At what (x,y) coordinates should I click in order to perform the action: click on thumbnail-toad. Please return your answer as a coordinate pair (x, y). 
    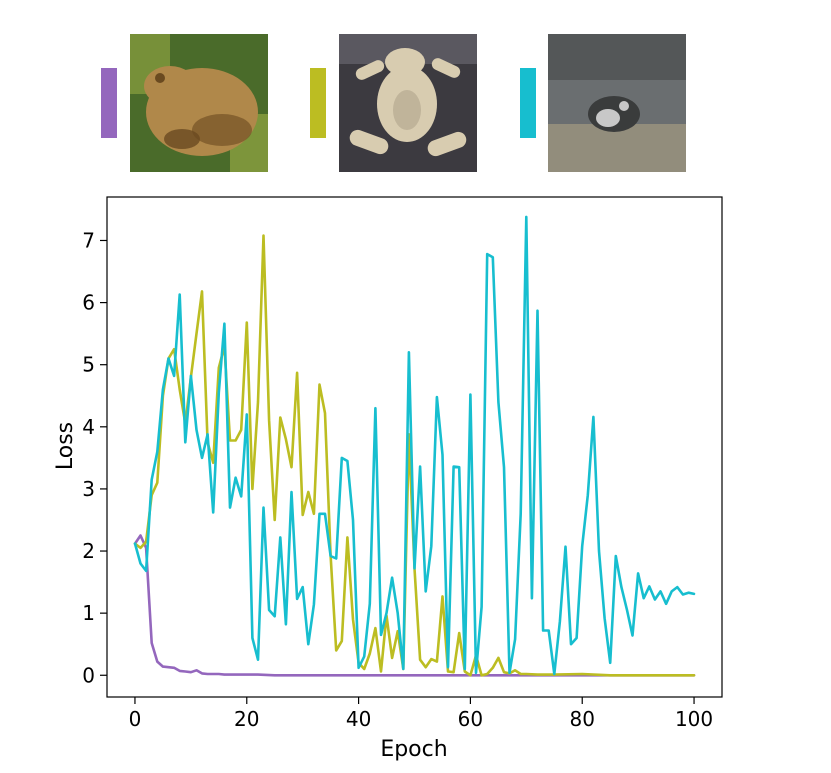
    Looking at the image, I should click on (199, 103).